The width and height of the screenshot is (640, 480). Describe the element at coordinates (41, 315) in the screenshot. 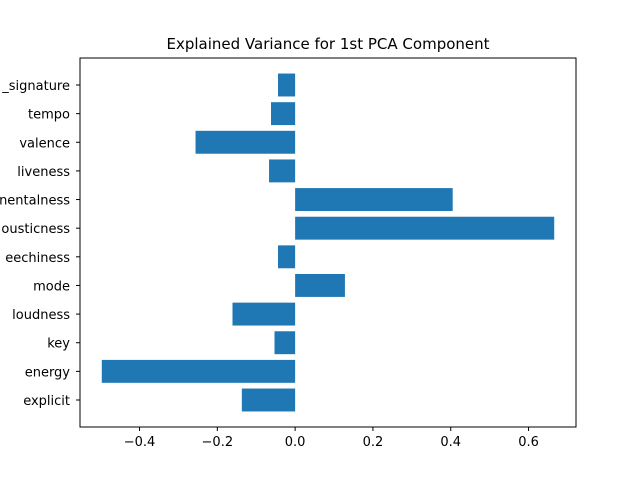

I see `y-tick-label-loudness: loudness` at that location.